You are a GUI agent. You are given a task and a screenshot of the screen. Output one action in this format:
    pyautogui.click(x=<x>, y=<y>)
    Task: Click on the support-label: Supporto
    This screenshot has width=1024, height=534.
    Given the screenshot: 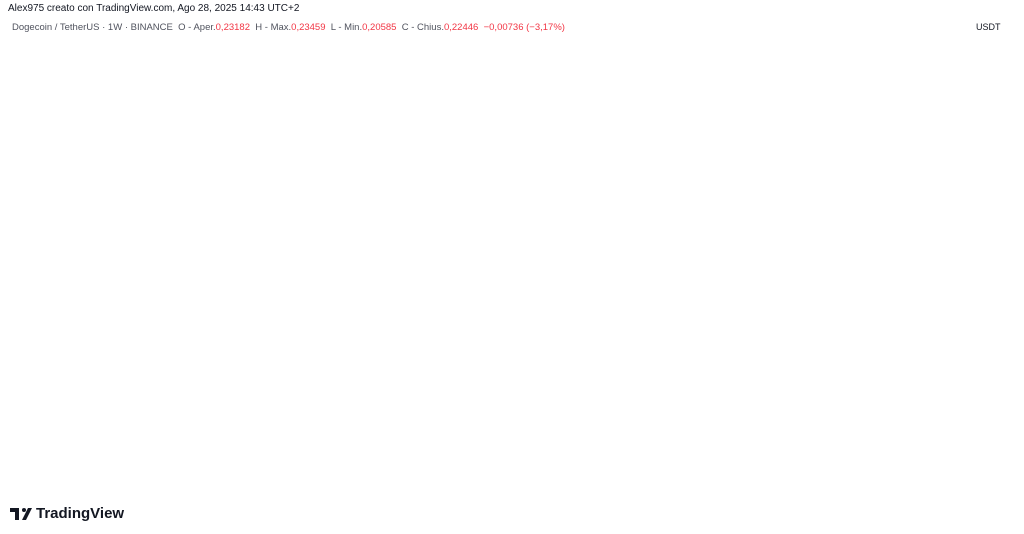 What is the action you would take?
    pyautogui.click(x=361, y=285)
    